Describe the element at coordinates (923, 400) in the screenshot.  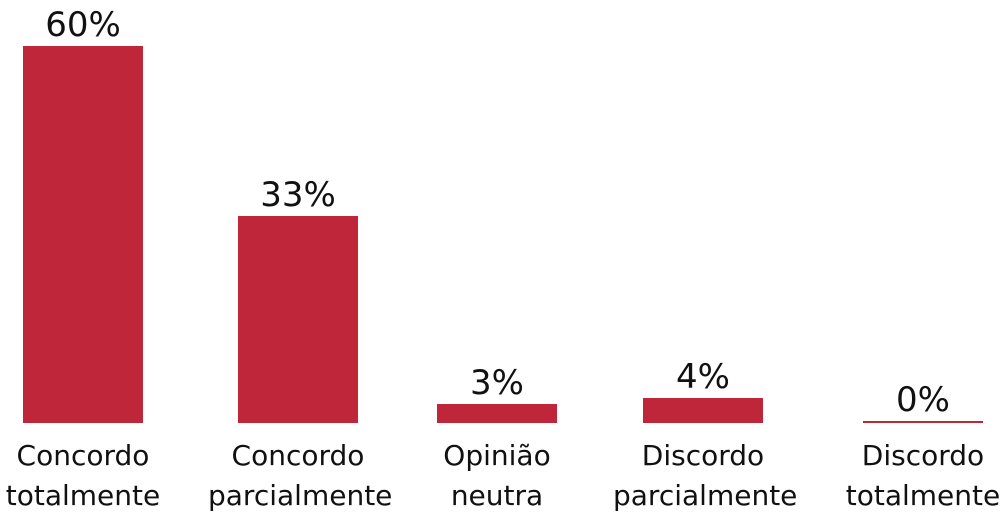
I see `value-label: 0%` at that location.